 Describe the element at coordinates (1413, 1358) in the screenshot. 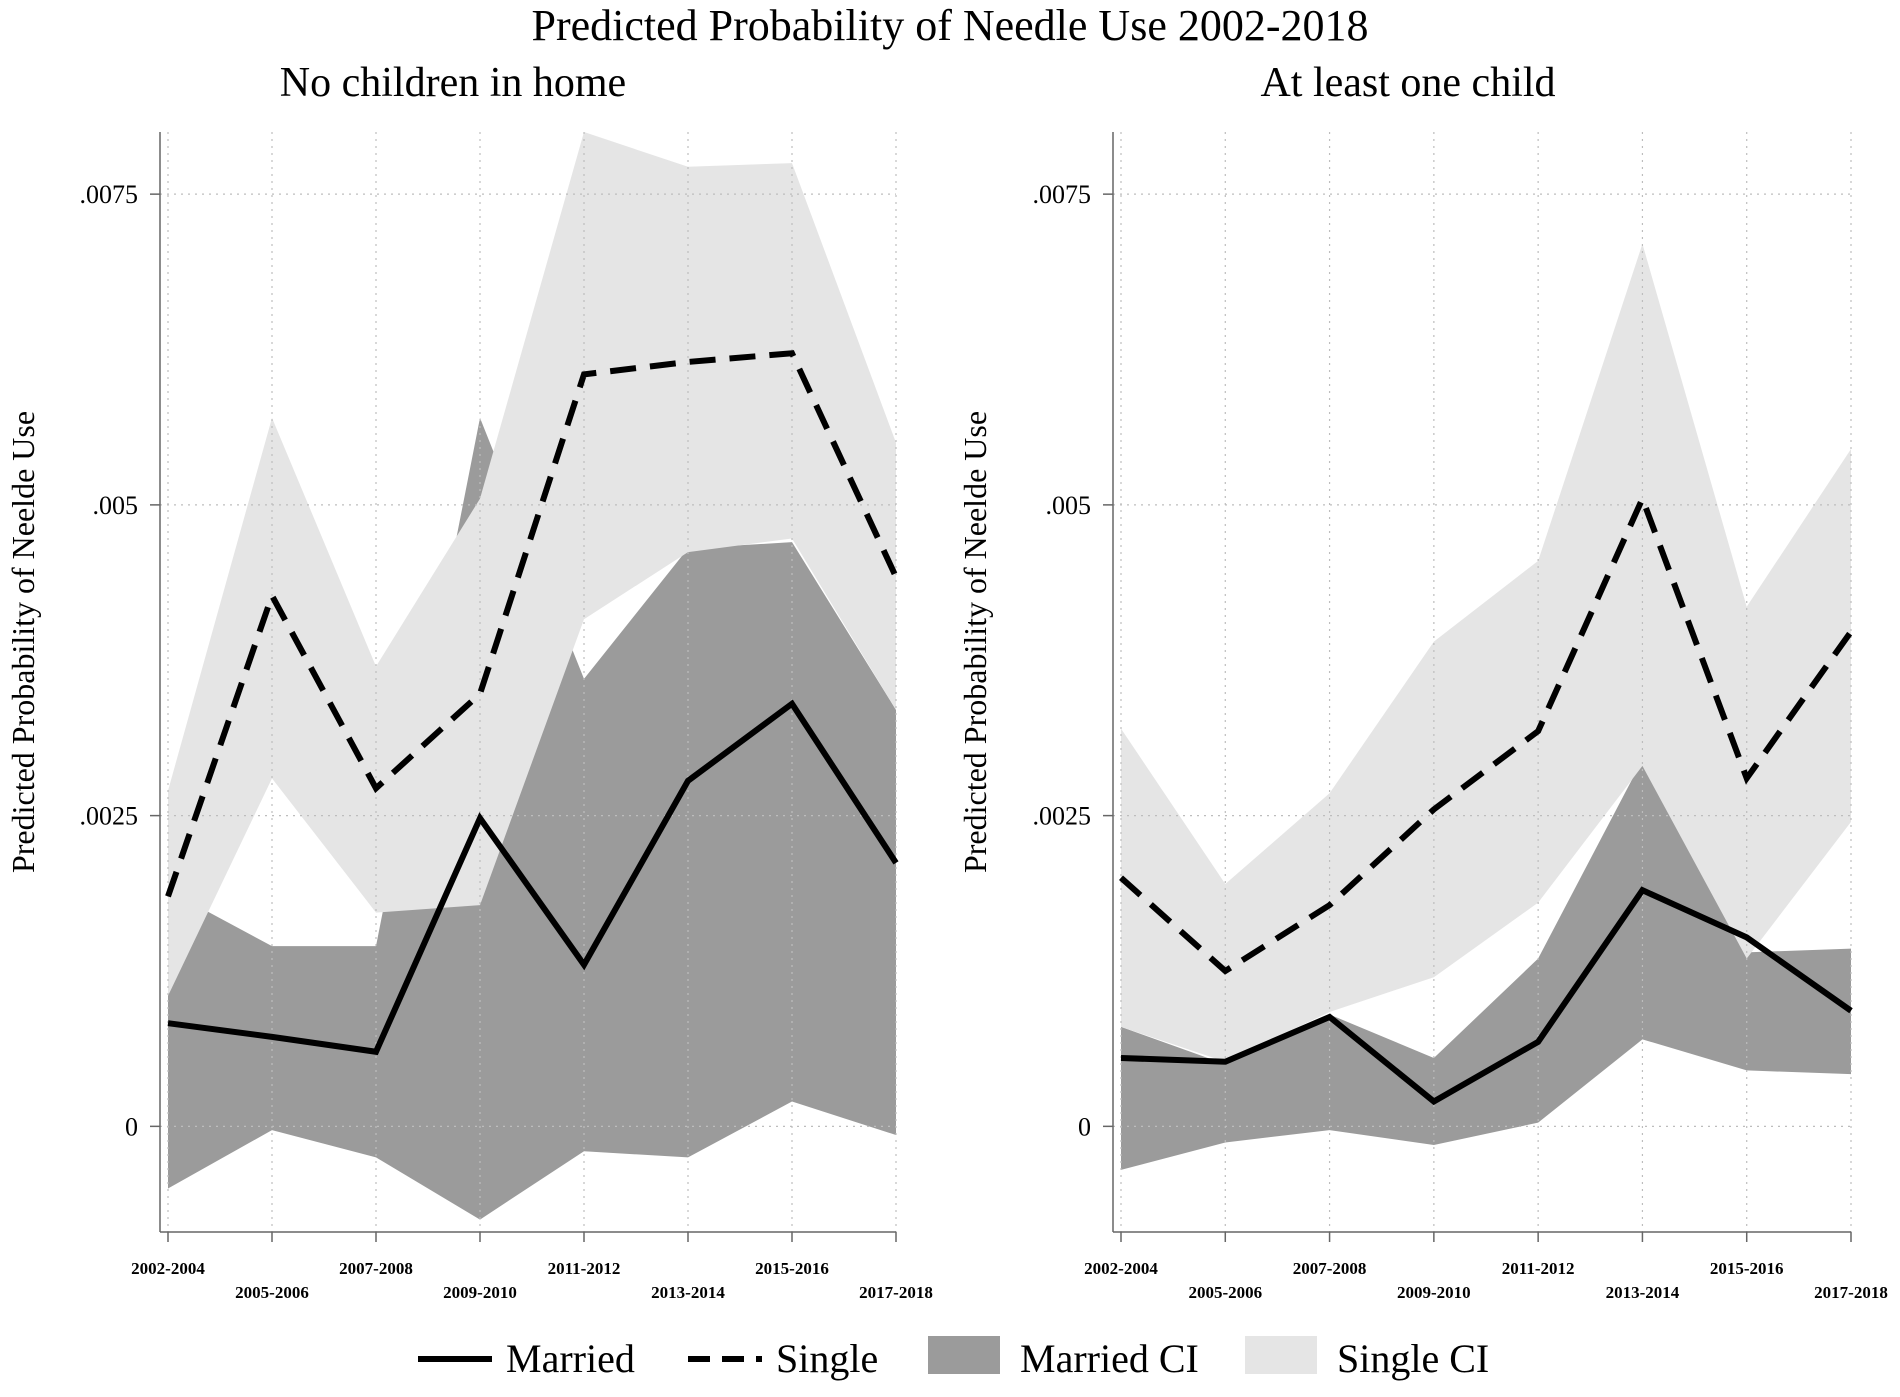

I see `legend-label: Single CI` at that location.